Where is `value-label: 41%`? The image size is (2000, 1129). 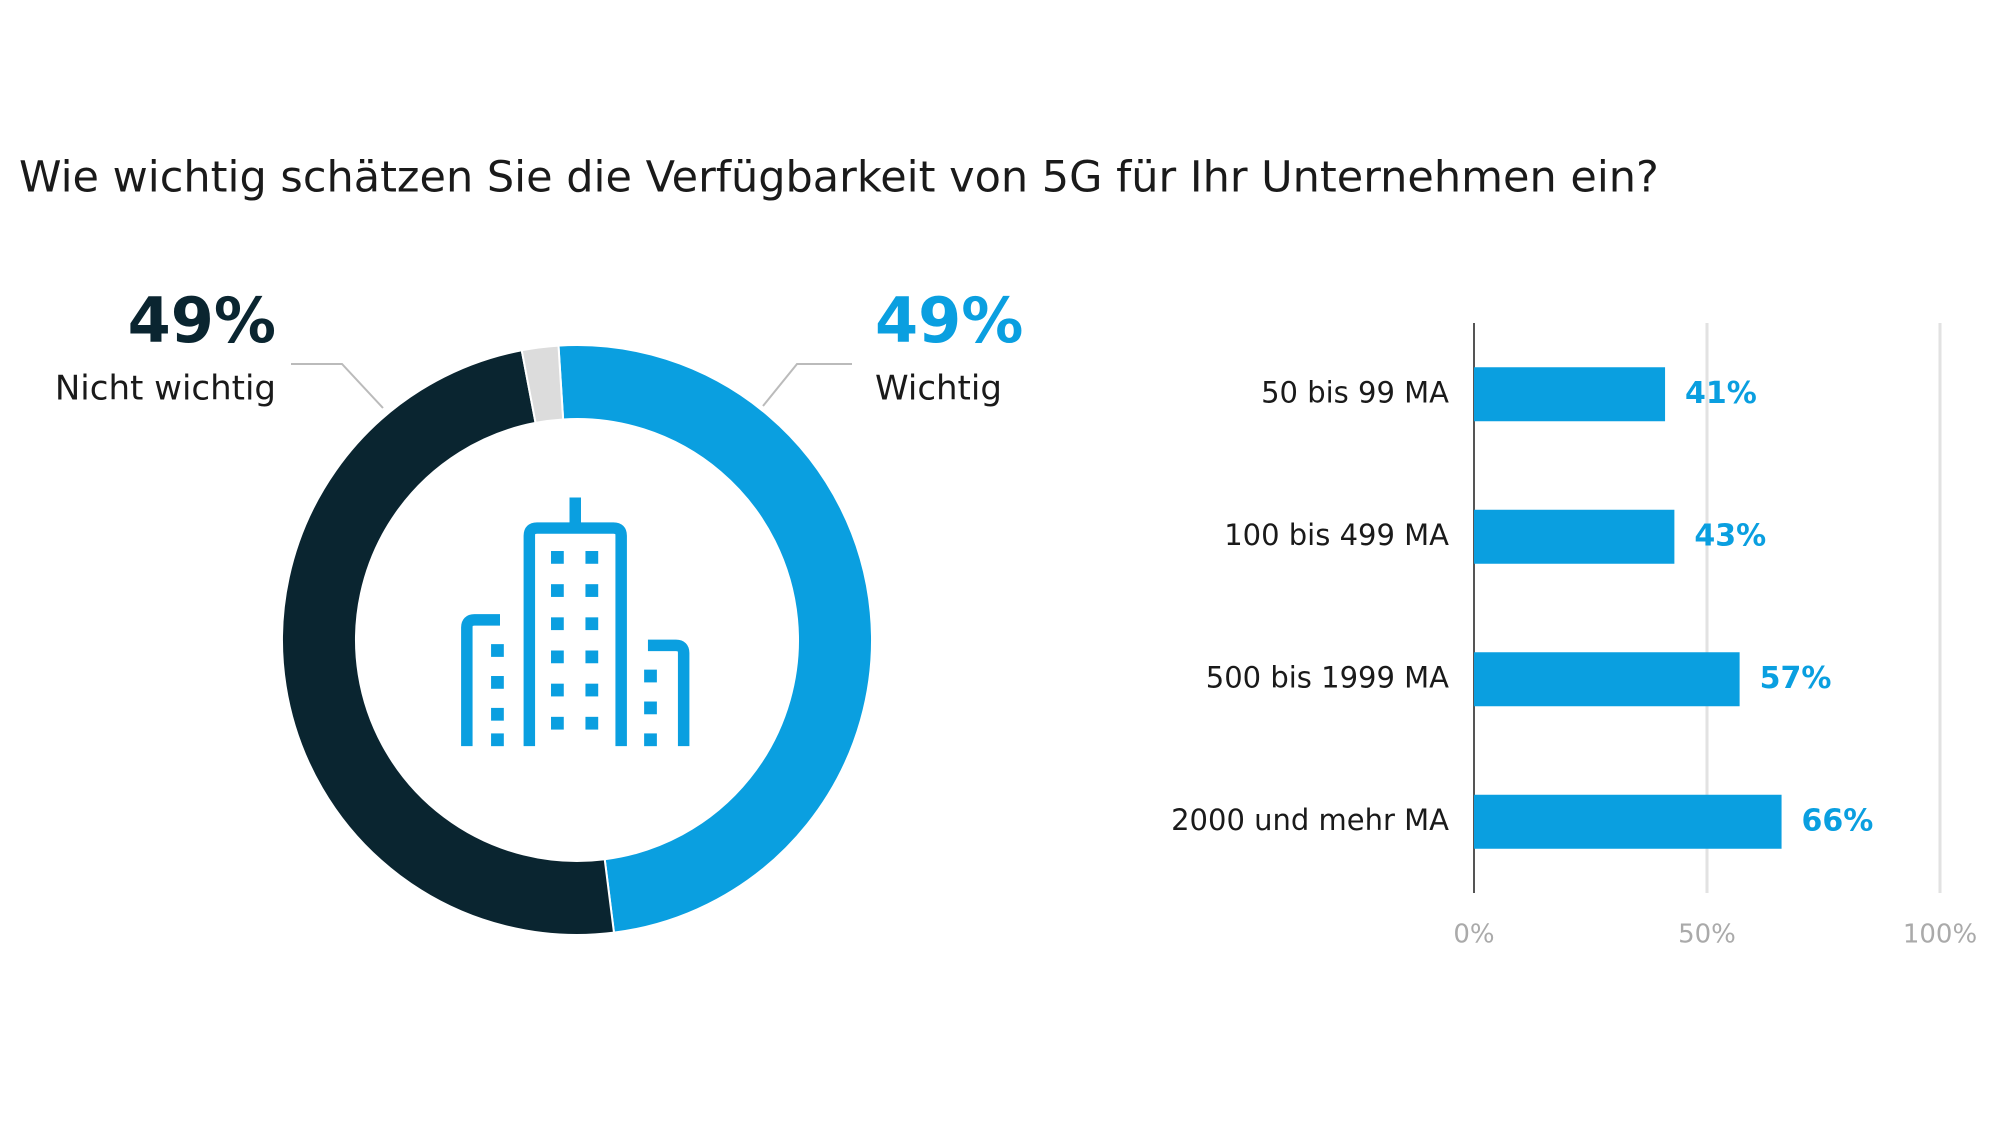
value-label: 41% is located at coordinates (1721, 393).